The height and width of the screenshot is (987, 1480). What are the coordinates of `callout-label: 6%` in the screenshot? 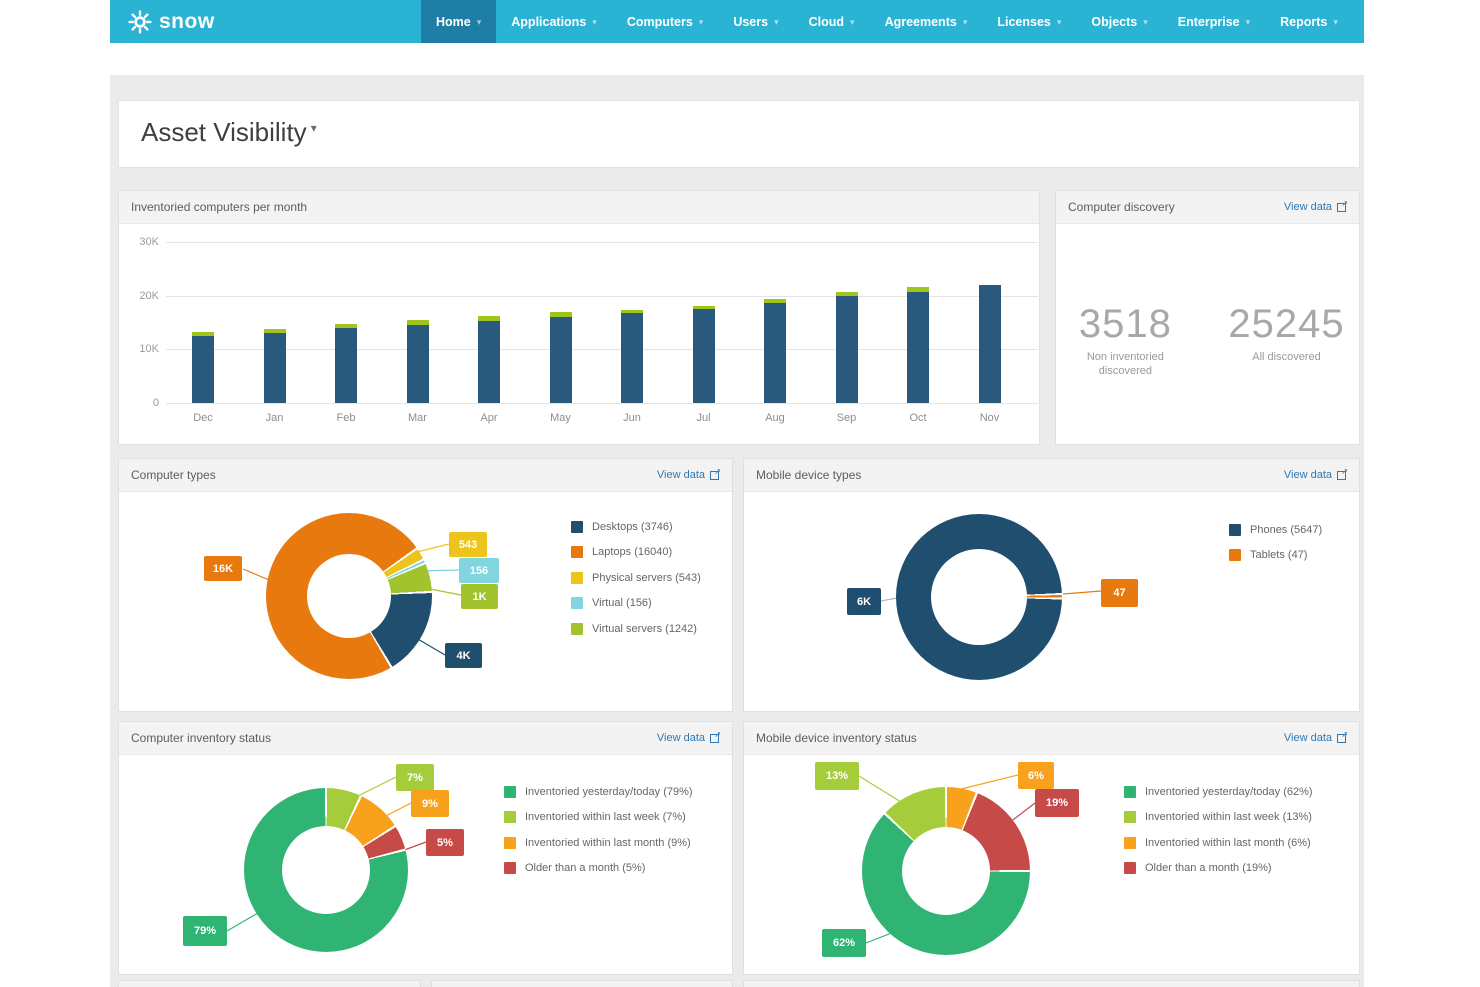 It's located at (1036, 775).